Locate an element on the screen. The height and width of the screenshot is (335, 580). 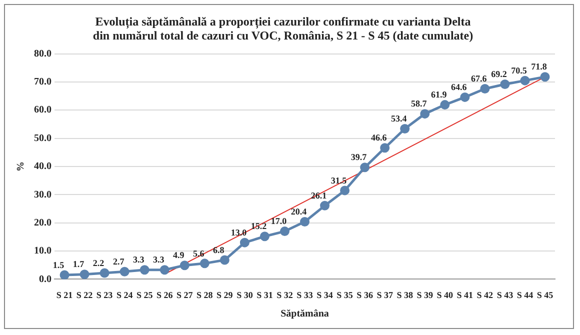
x-tick-label: S 23 is located at coordinates (105, 295).